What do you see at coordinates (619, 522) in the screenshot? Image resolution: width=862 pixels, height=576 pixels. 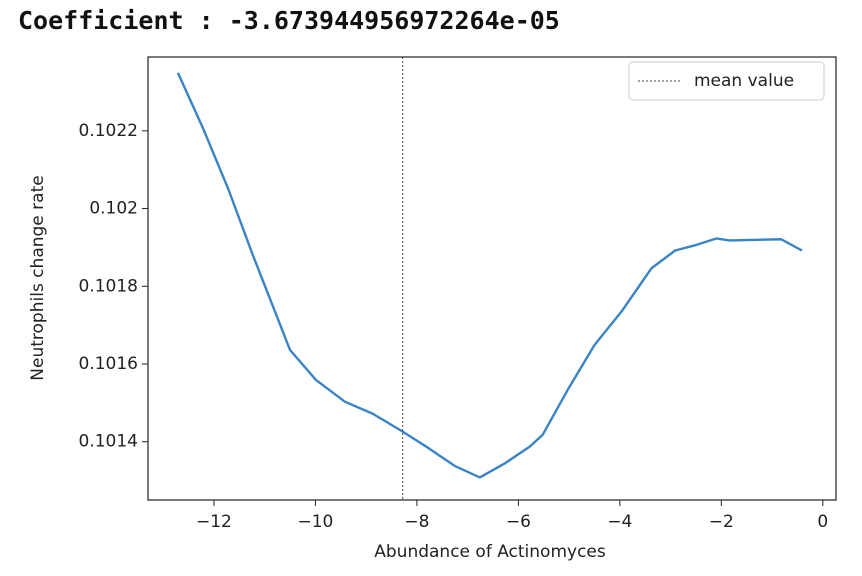 I see `x-tick-label: −4` at bounding box center [619, 522].